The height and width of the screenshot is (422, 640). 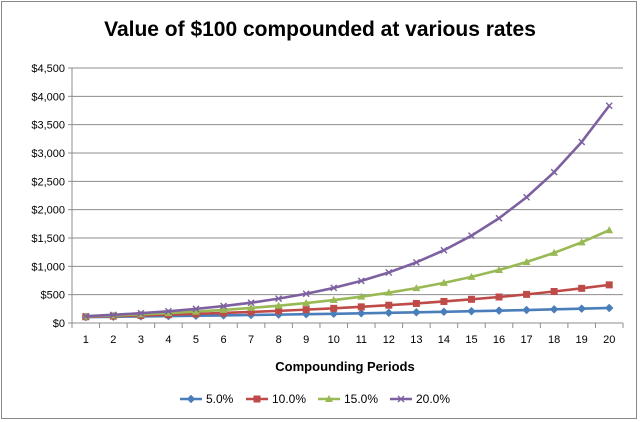 What do you see at coordinates (86, 340) in the screenshot?
I see `x-tick-label: 1` at bounding box center [86, 340].